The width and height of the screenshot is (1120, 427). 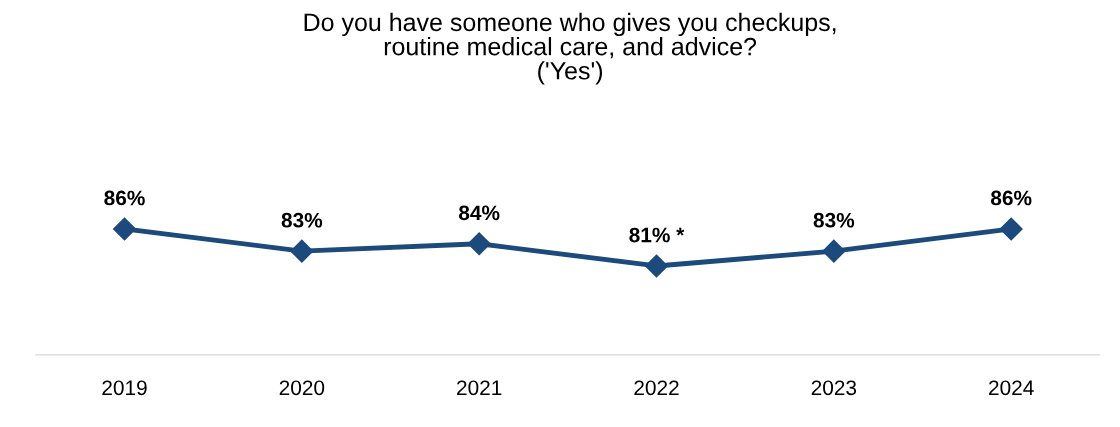 I want to click on x-tick-label: 2019, so click(x=124, y=388).